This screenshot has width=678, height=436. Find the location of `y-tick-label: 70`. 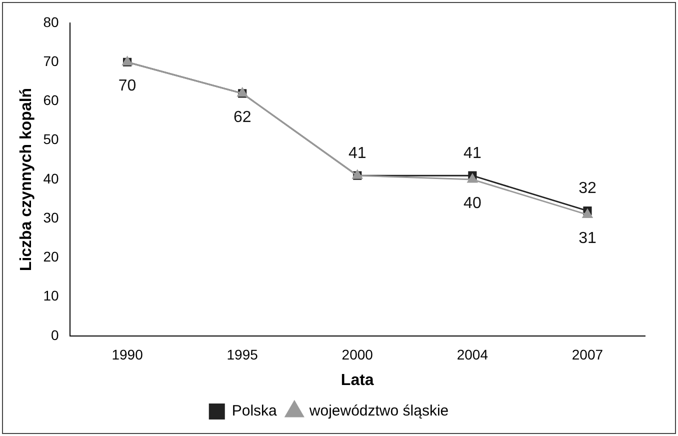

y-tick-label: 70 is located at coordinates (51, 60).